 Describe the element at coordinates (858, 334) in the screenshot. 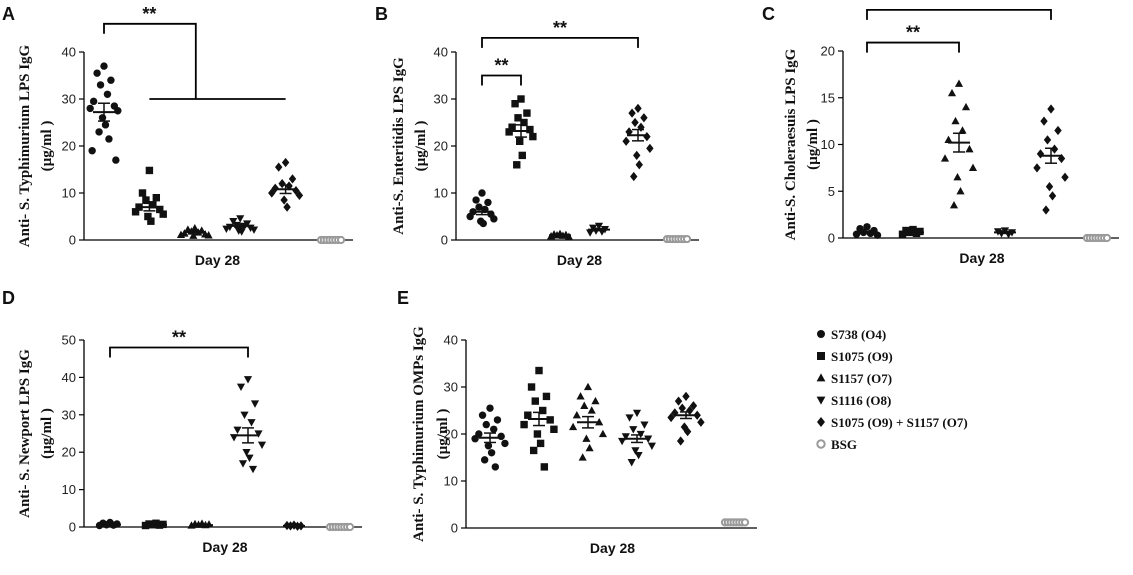

I see `legend-label: S738 (O4)` at that location.